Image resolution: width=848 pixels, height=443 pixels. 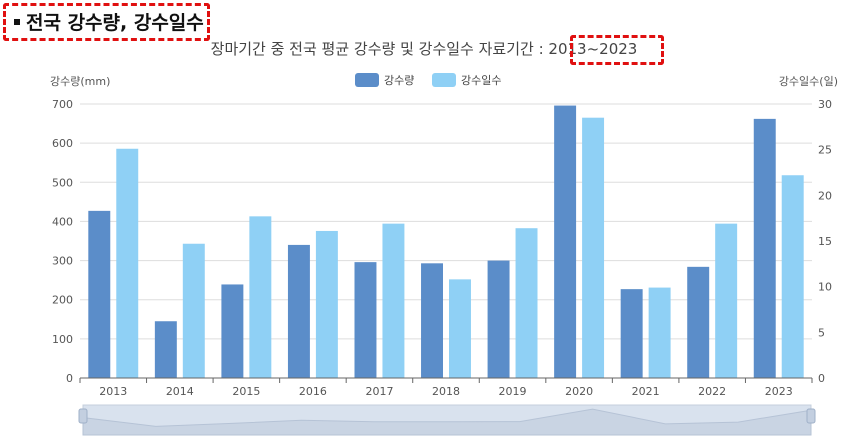 I want to click on bar-rain-days-2022, so click(x=726, y=300).